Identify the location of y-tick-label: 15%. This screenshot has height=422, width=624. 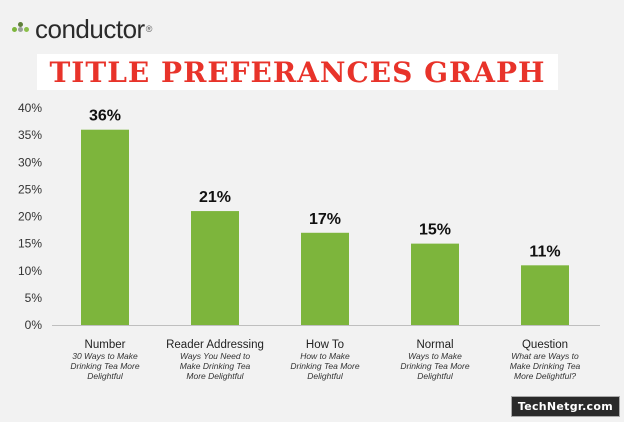
(30, 244).